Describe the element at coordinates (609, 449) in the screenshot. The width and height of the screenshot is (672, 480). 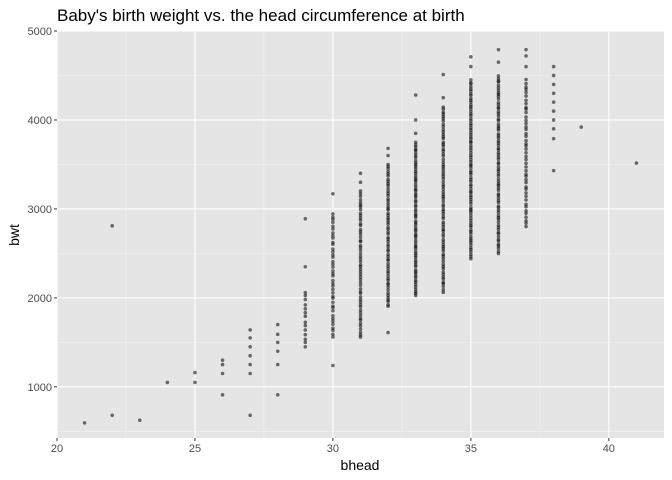
I see `x-tick-label: 40` at that location.